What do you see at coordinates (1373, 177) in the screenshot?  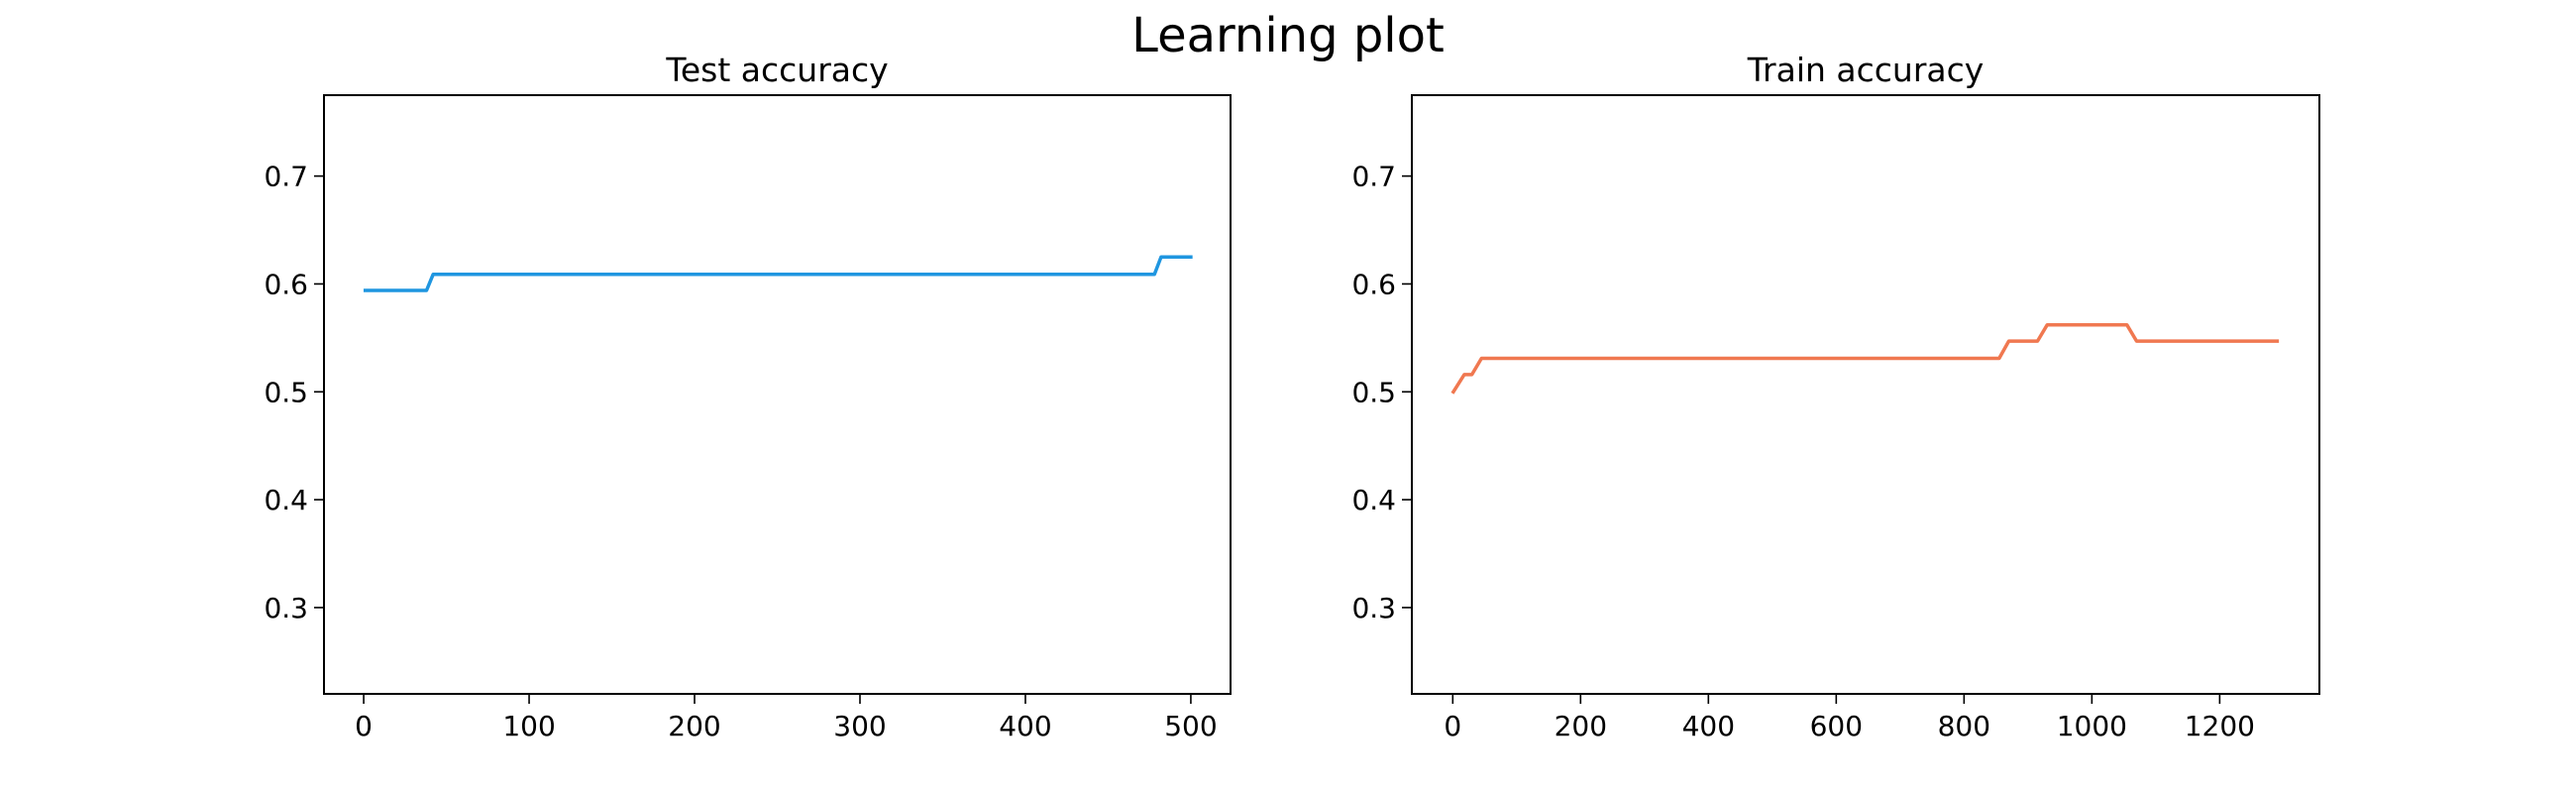 I see `train-y-tick-label: 0.7` at bounding box center [1373, 177].